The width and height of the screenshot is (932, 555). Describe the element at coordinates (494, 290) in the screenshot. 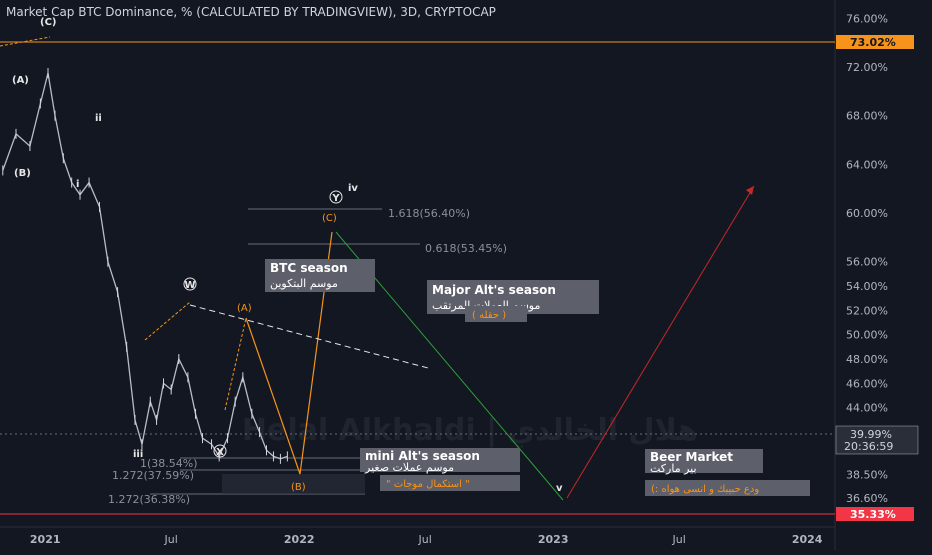

I see `annotation-major-alt-title: Major Alt's season` at that location.